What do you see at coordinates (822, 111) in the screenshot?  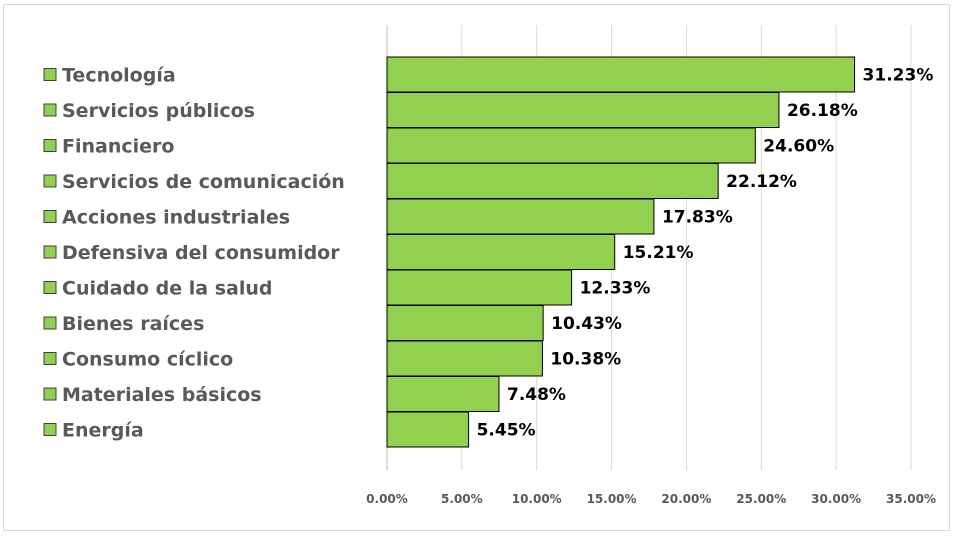 I see `data-label: 26.18%` at bounding box center [822, 111].